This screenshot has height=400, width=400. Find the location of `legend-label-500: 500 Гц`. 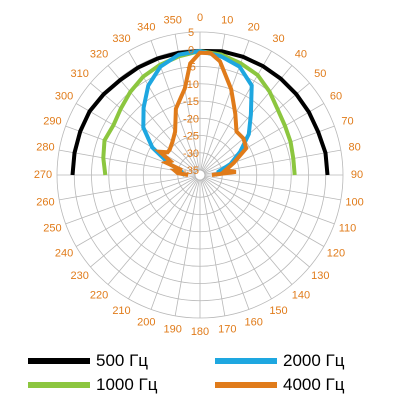

legend-label-500: 500 Гц is located at coordinates (122, 360).